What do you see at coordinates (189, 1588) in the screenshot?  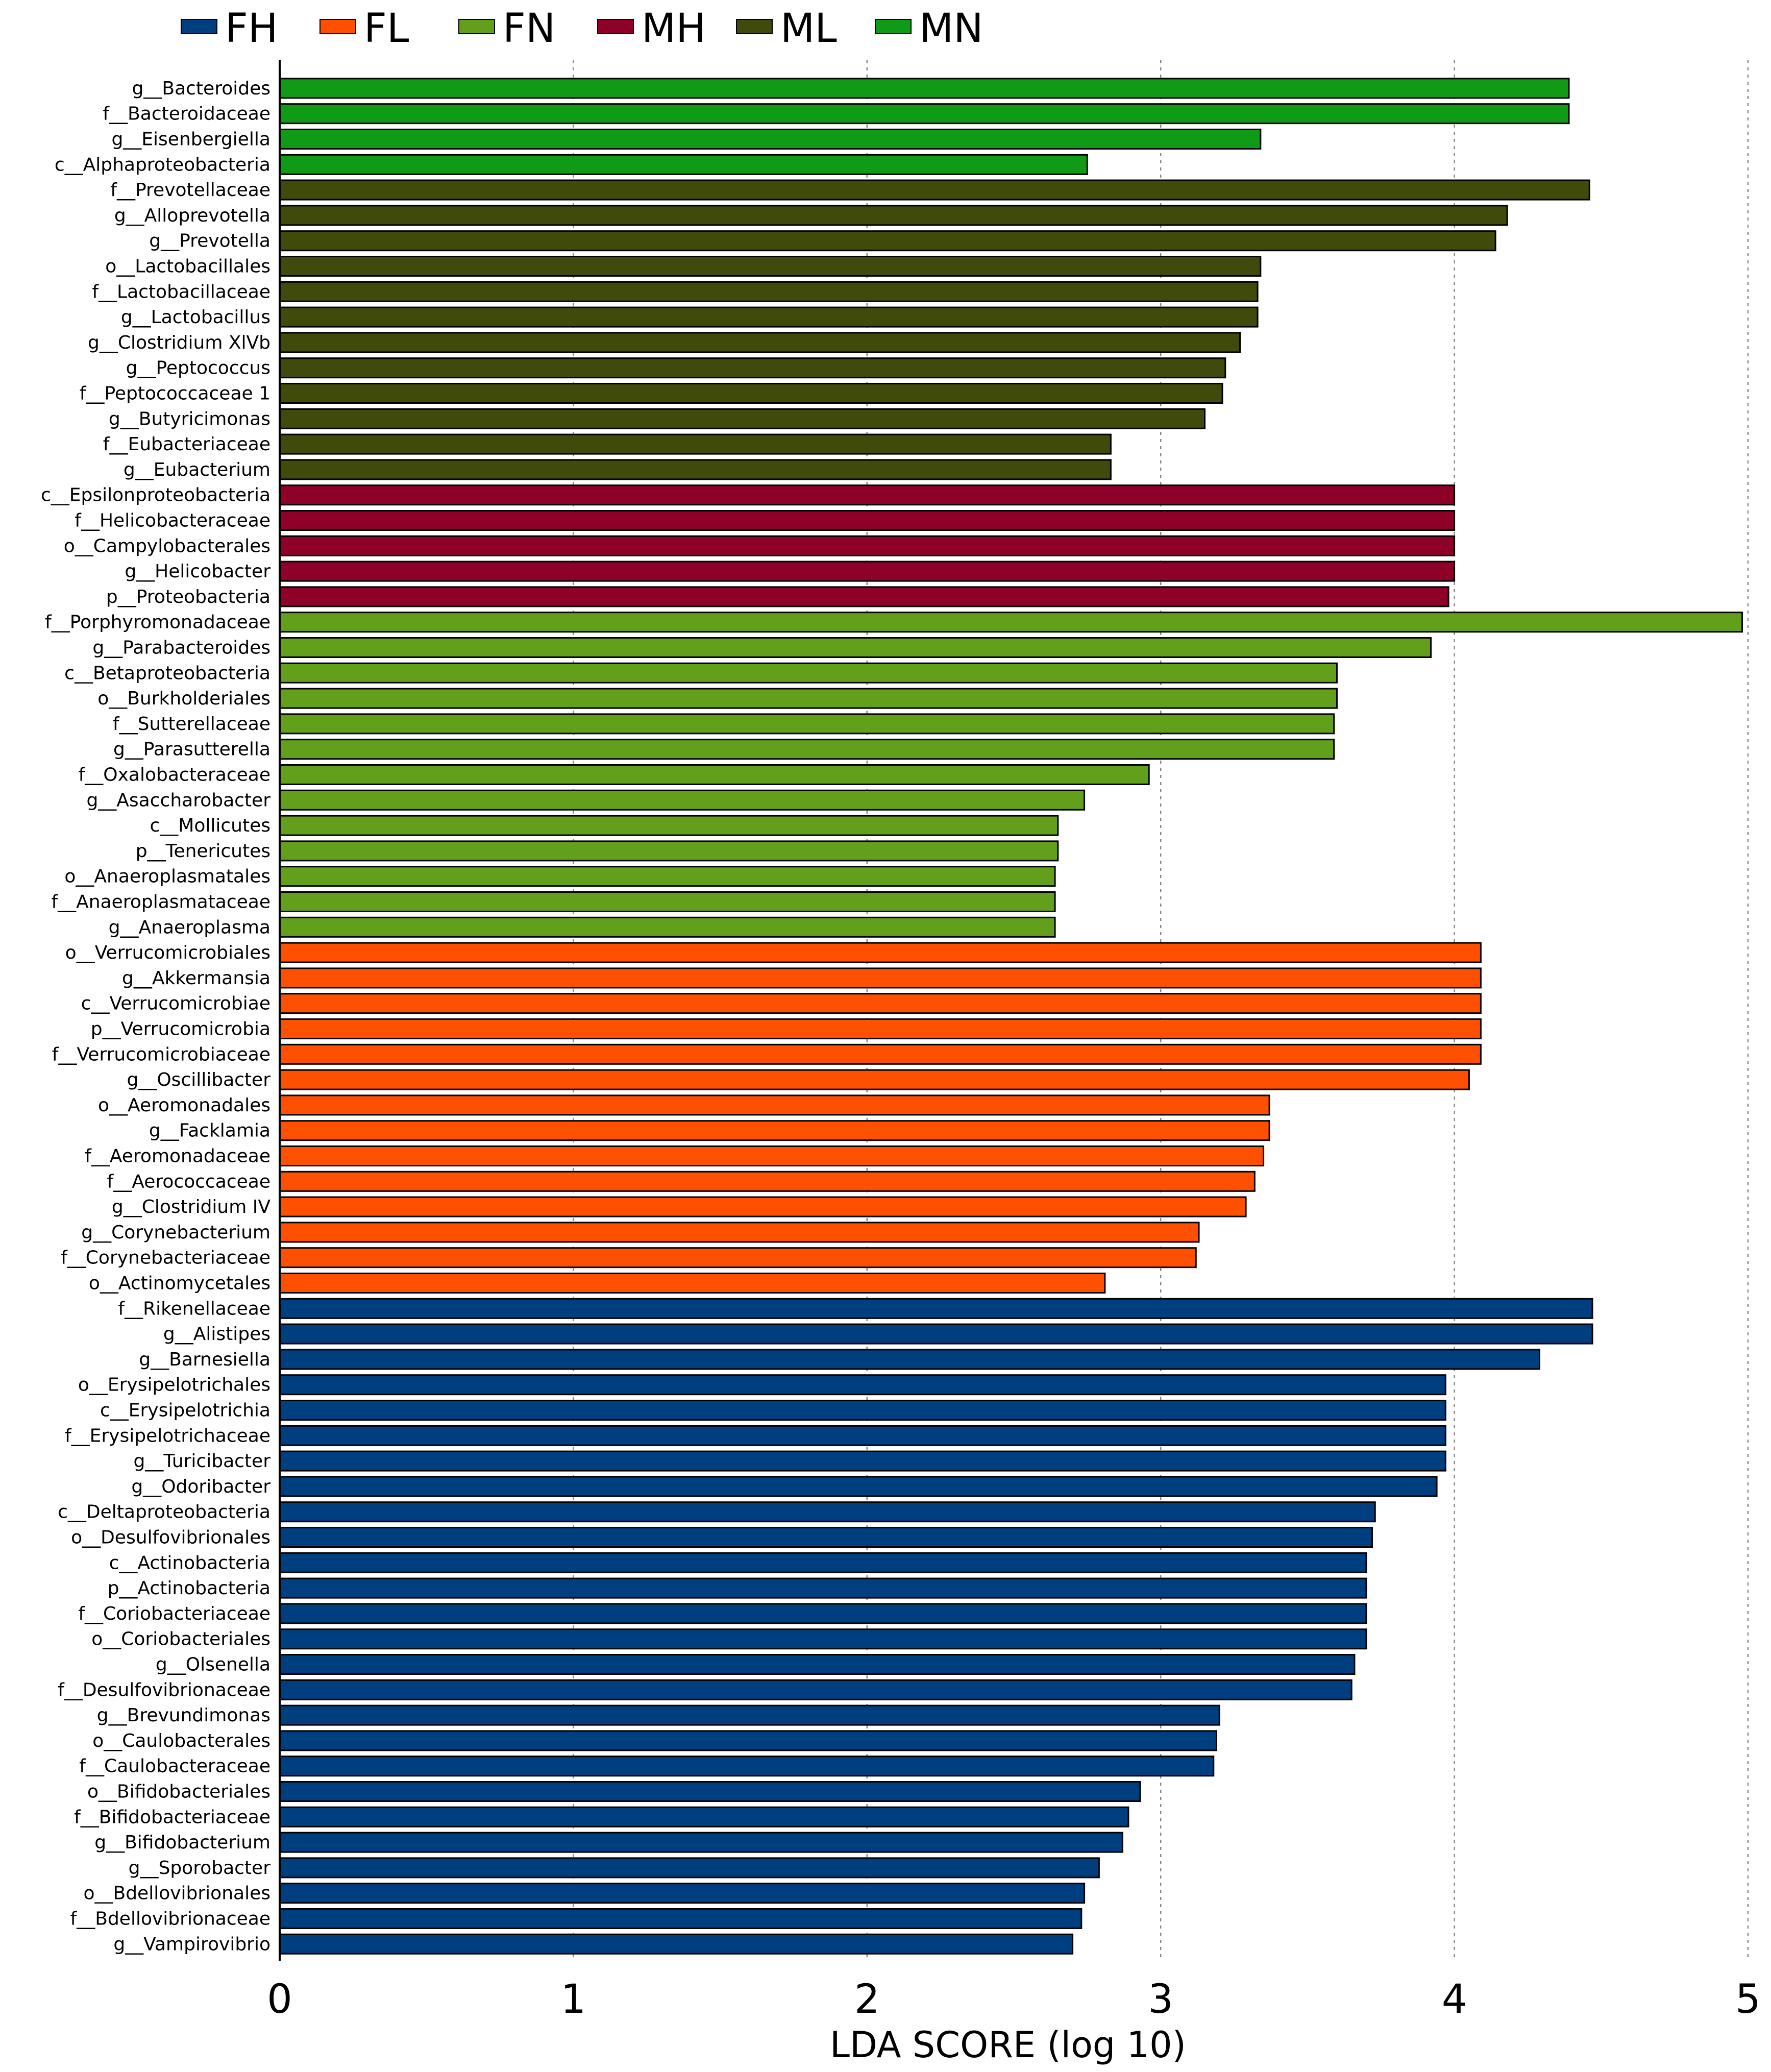 I see `category-label: p__Actinobacteria` at bounding box center [189, 1588].